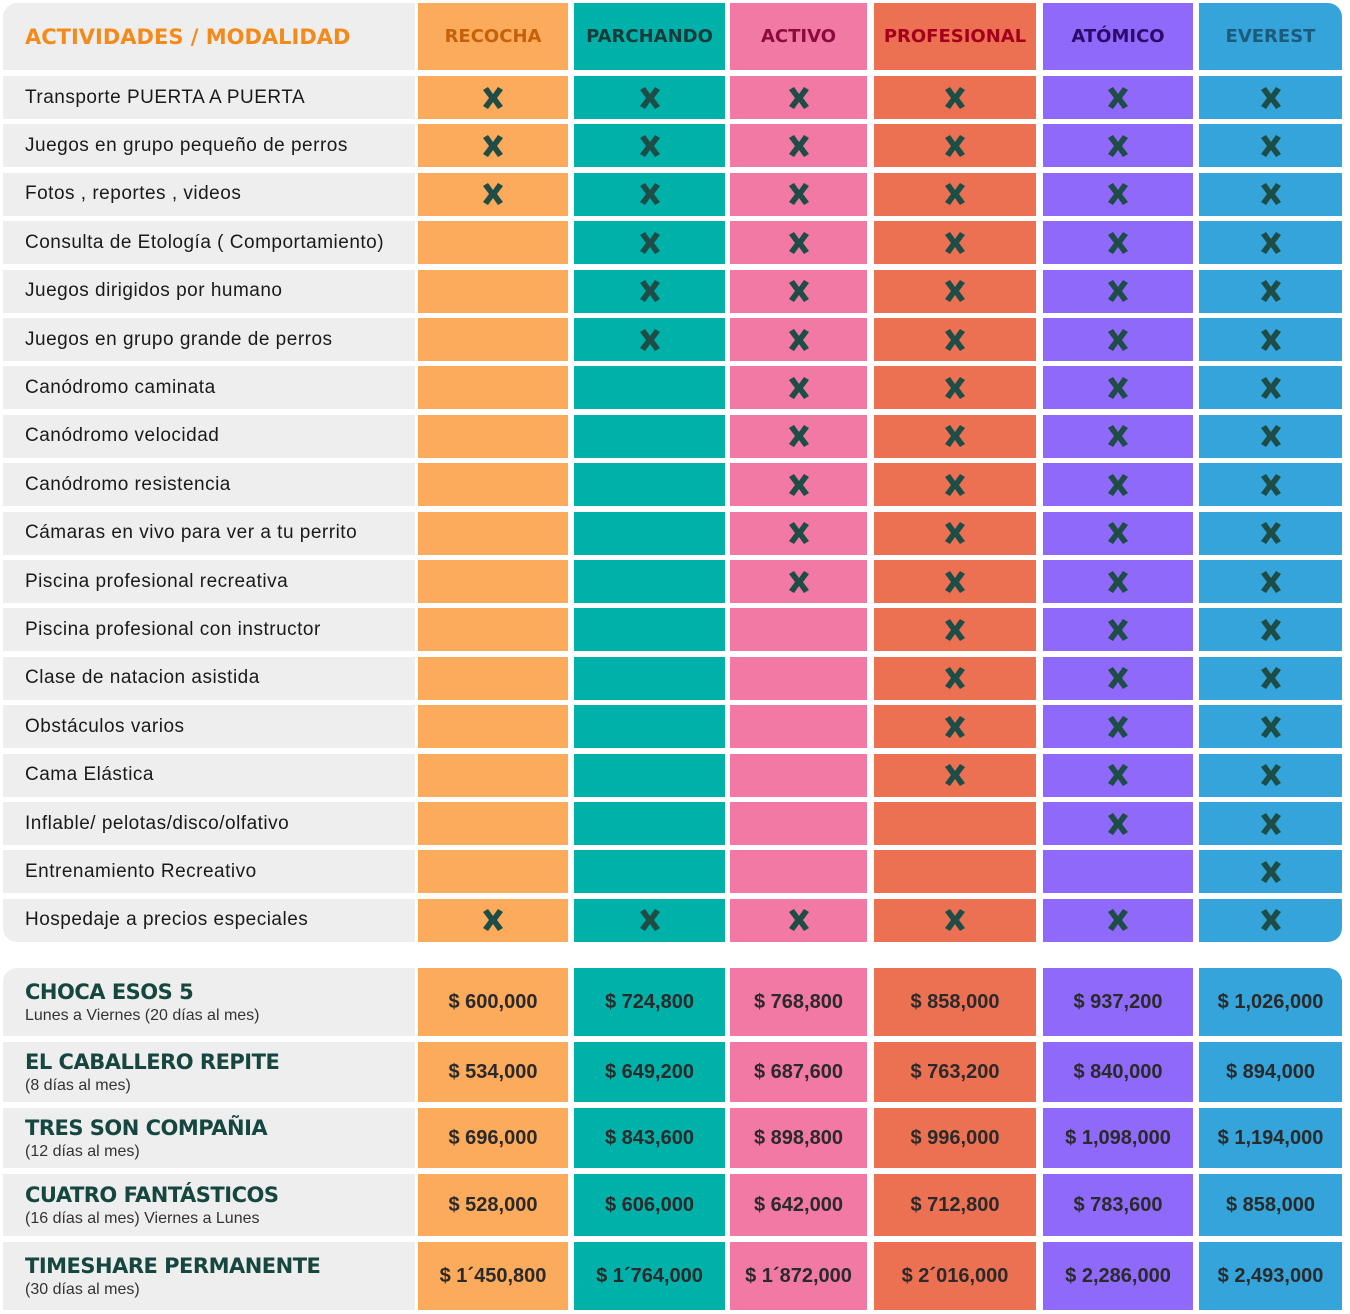 The height and width of the screenshot is (1314, 1350). I want to click on price: $ 534,000, so click(493, 1072).